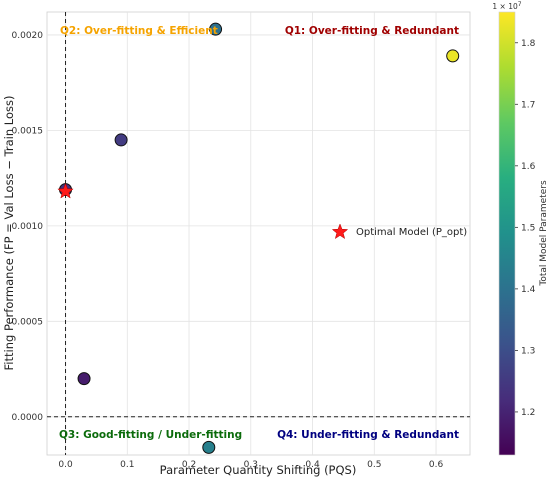 This screenshot has height=481, width=550. I want to click on quadrant-label: Q1: Over-fitting & Redundant, so click(372, 31).